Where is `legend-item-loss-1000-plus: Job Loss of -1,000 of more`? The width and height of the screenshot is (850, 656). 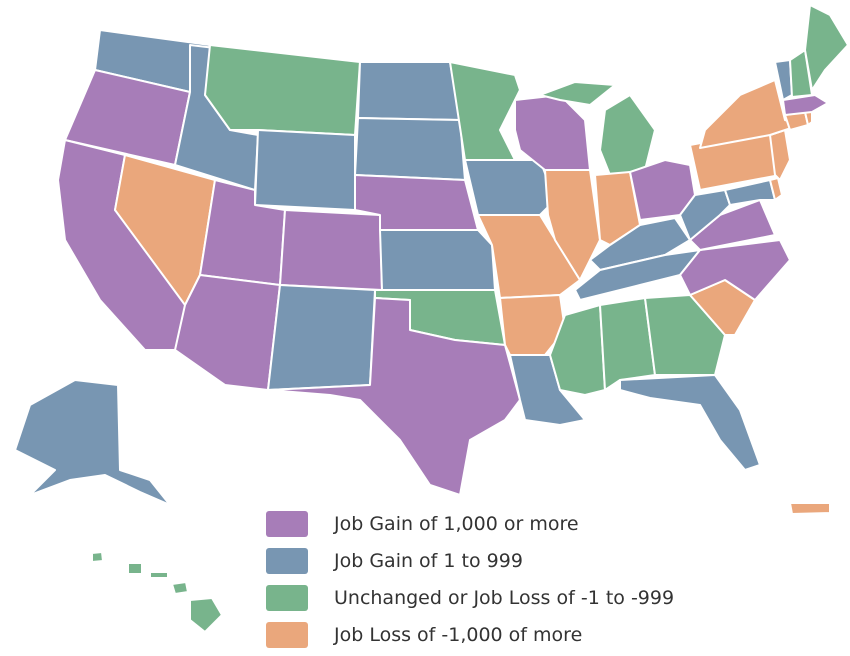
legend-item-loss-1000-plus: Job Loss of -1,000 of more is located at coordinates (496, 634).